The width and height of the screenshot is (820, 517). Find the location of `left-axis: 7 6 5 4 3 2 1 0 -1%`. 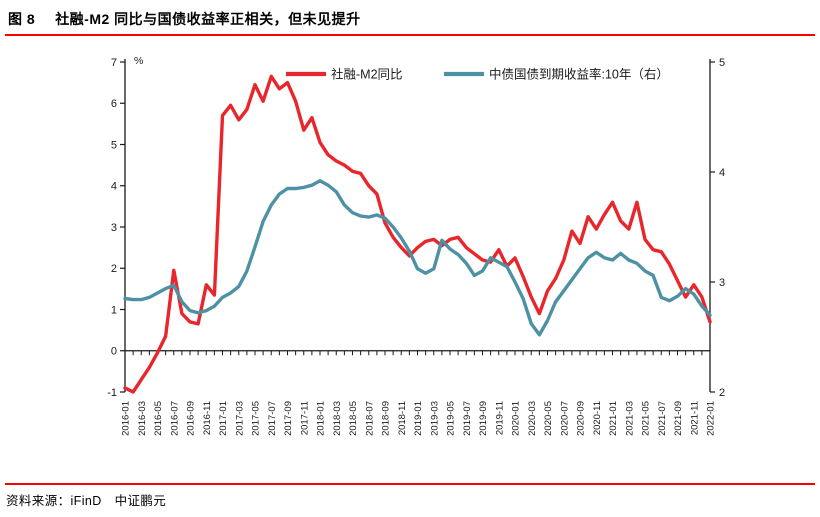

left-axis: 7 6 5 4 3 2 1 0 -1% is located at coordinates (125, 227).